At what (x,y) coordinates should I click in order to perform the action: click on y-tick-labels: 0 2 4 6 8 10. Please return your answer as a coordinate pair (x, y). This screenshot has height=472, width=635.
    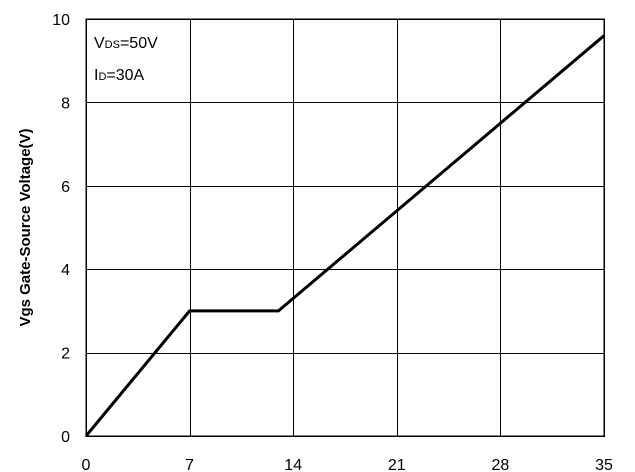
    Looking at the image, I should click on (61, 229).